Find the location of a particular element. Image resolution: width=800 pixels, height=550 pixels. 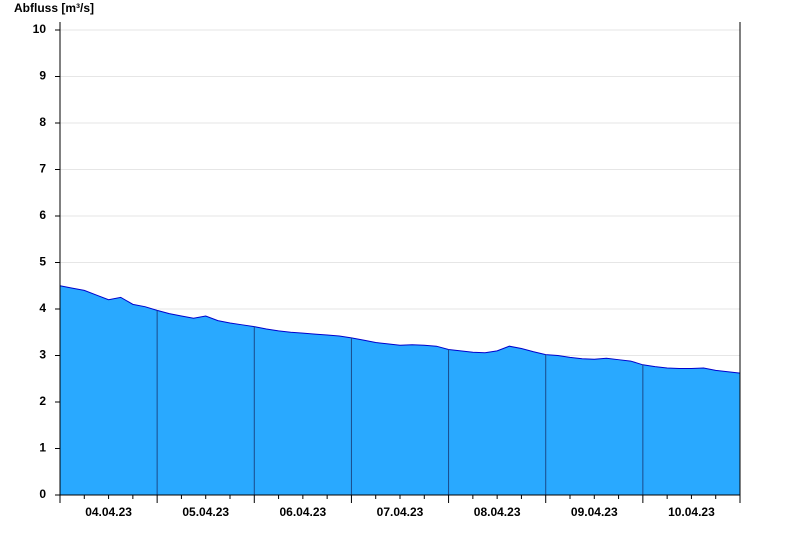

x-tick-label: 04.04.23 is located at coordinates (108, 512).